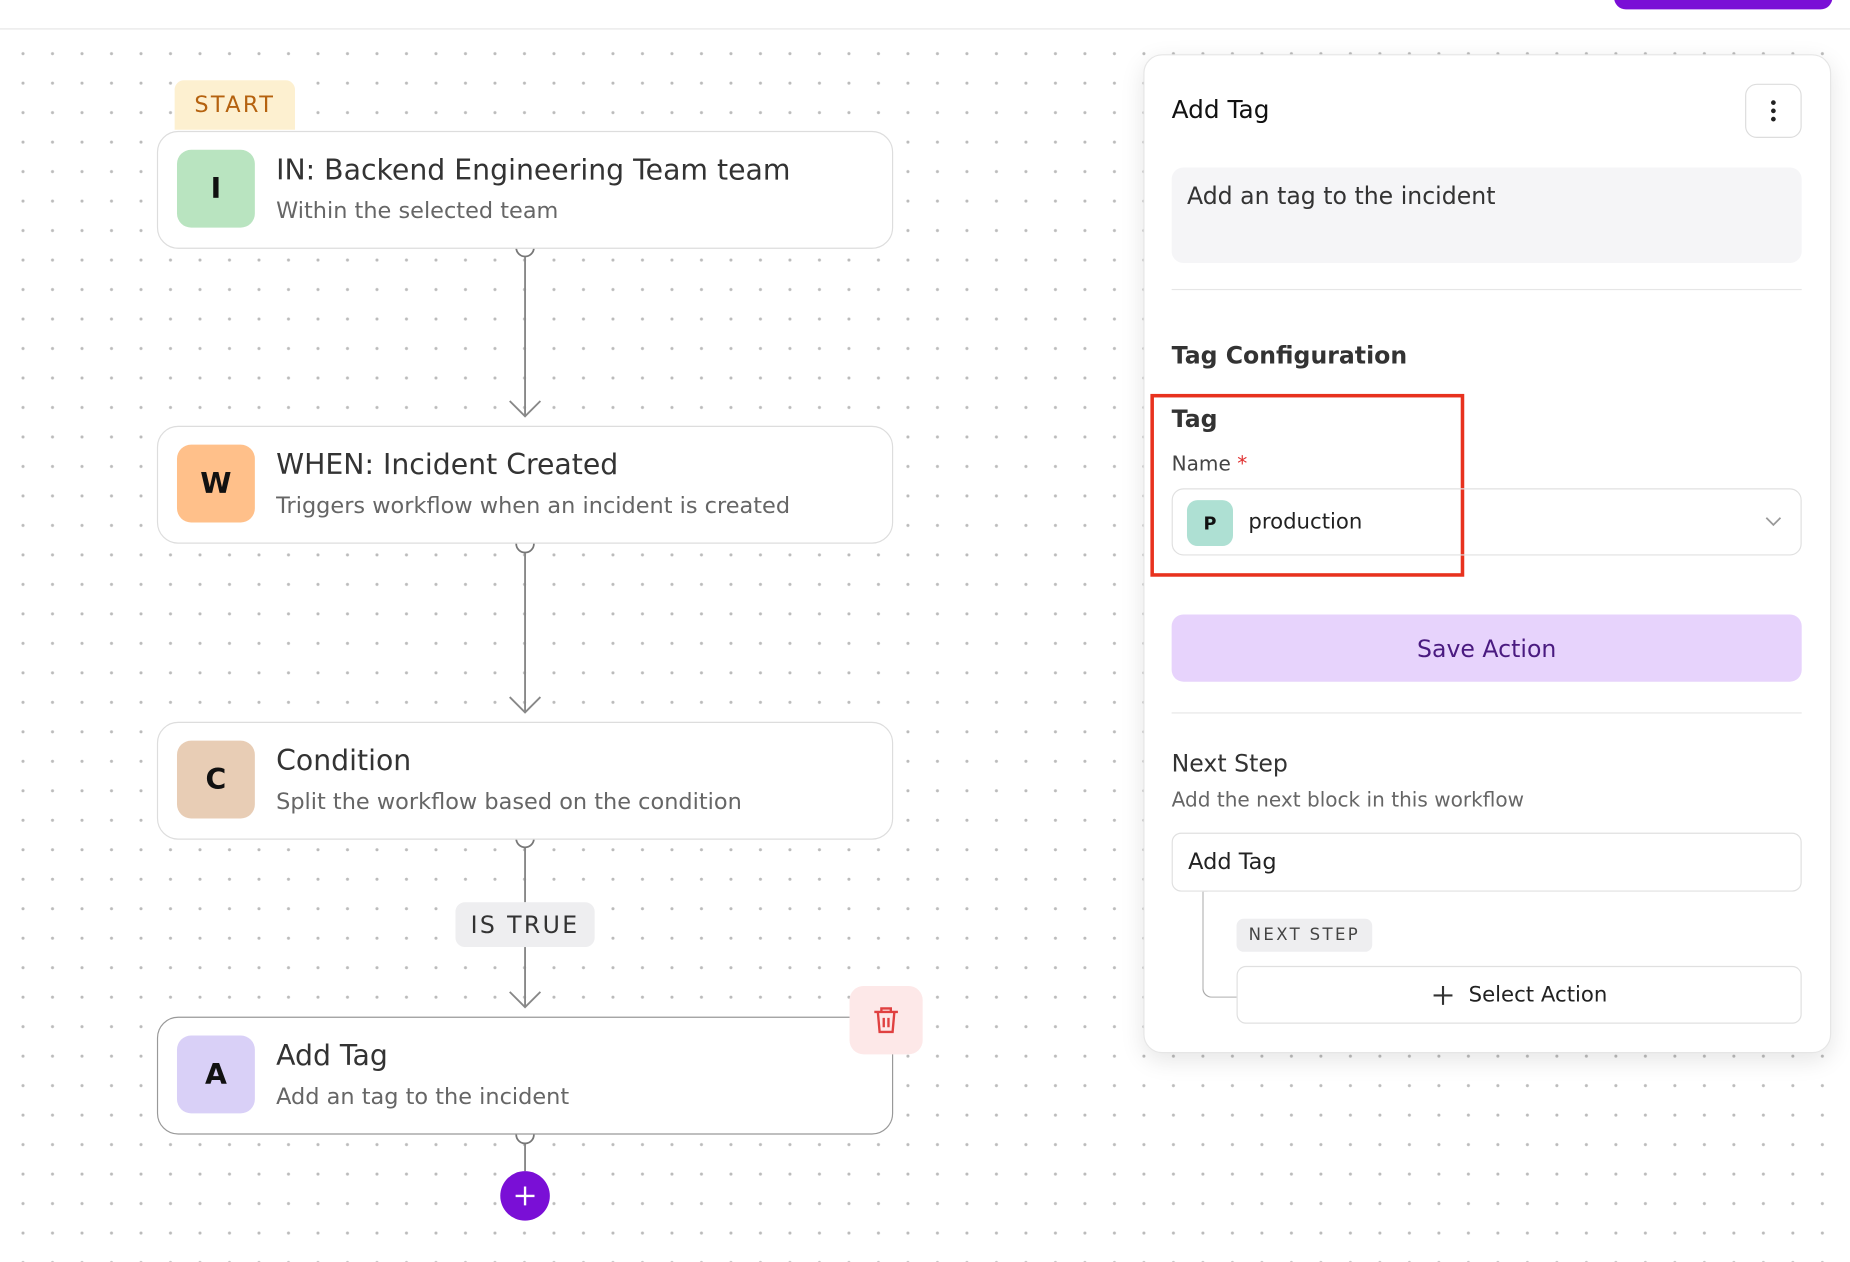 The image size is (1850, 1262). Describe the element at coordinates (1305, 522) in the screenshot. I see `tag-value: production` at that location.